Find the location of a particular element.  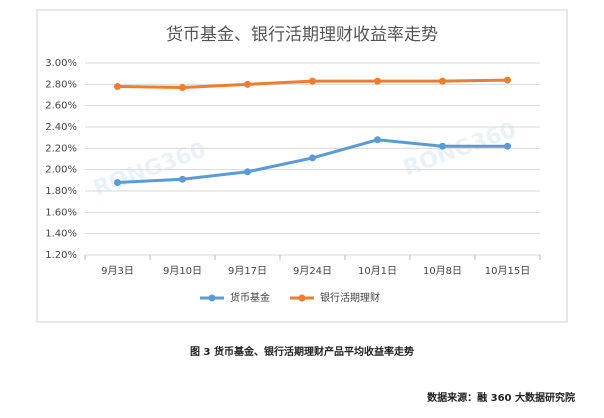

x-tick-label: 10月1日 is located at coordinates (377, 271).